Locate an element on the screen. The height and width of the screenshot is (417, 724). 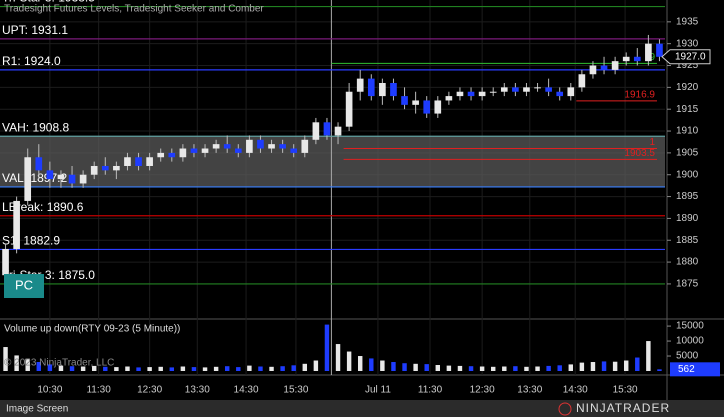
y-tick-label: 1920 is located at coordinates (687, 87).